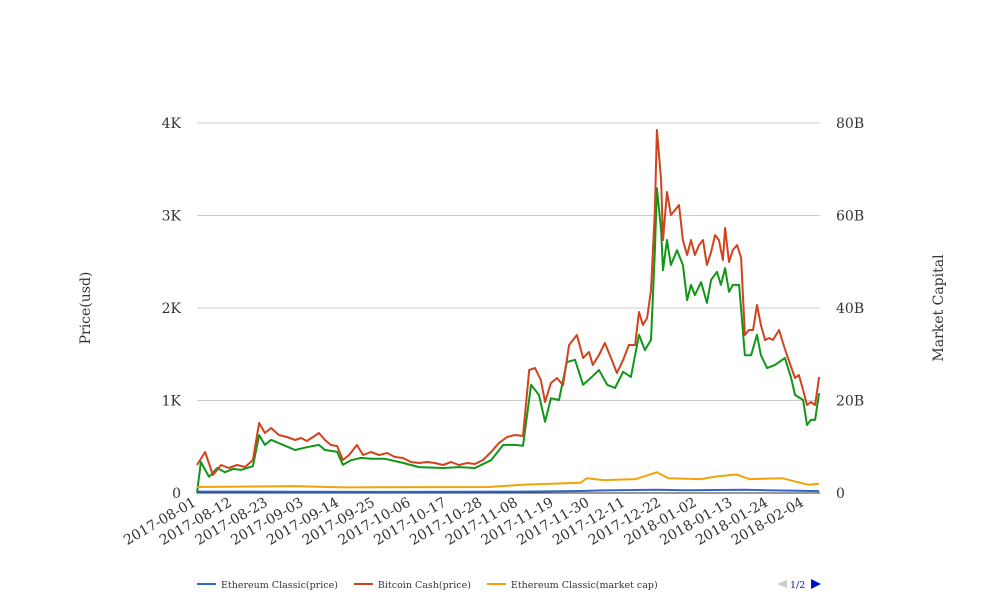 This screenshot has height=616, width=1008. Describe the element at coordinates (172, 402) in the screenshot. I see `y-left-tick-label: 1K` at that location.